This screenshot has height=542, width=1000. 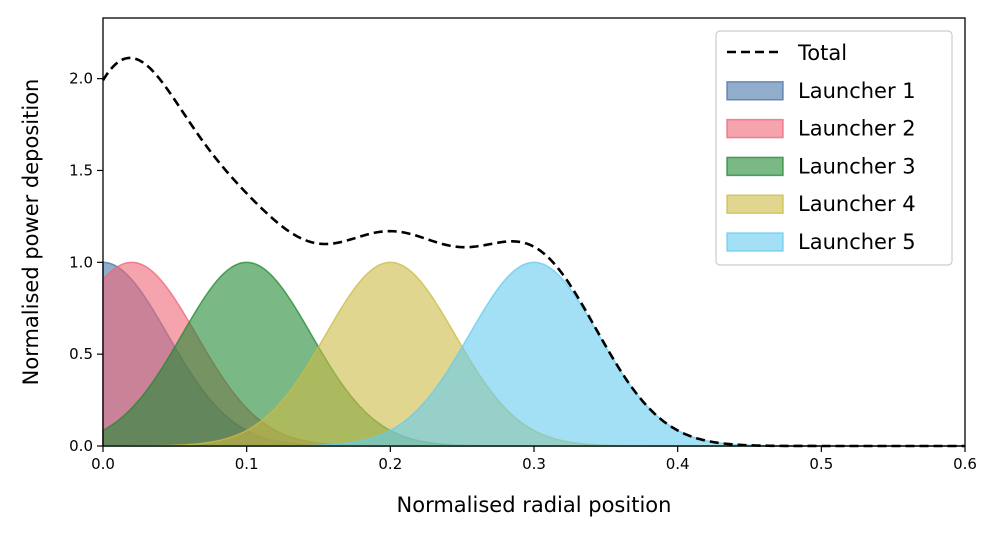 I want to click on x-tick-label: 0.0, so click(x=103, y=464).